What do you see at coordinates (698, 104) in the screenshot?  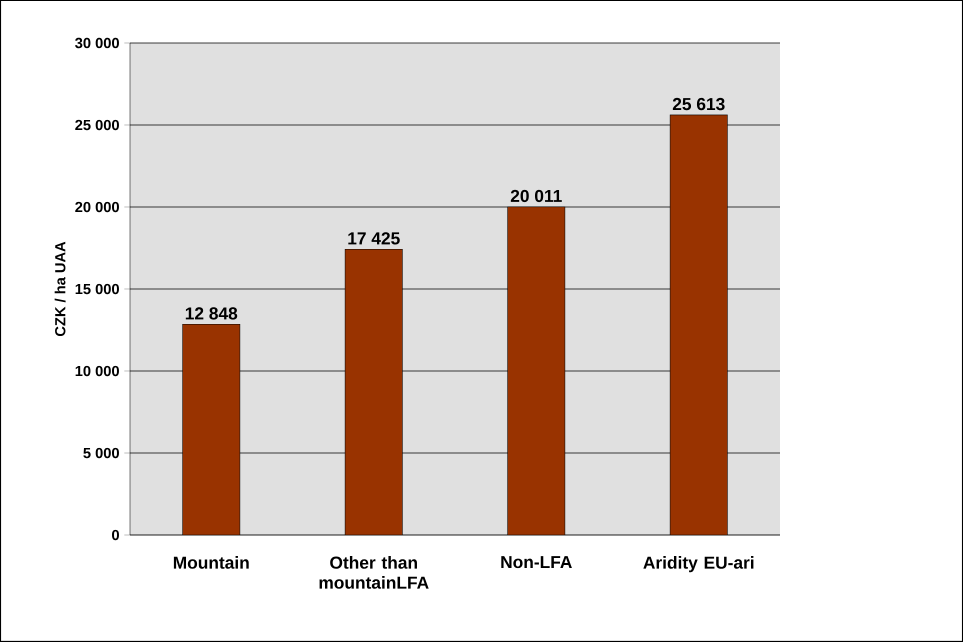 I see `data-label: 25 613` at bounding box center [698, 104].